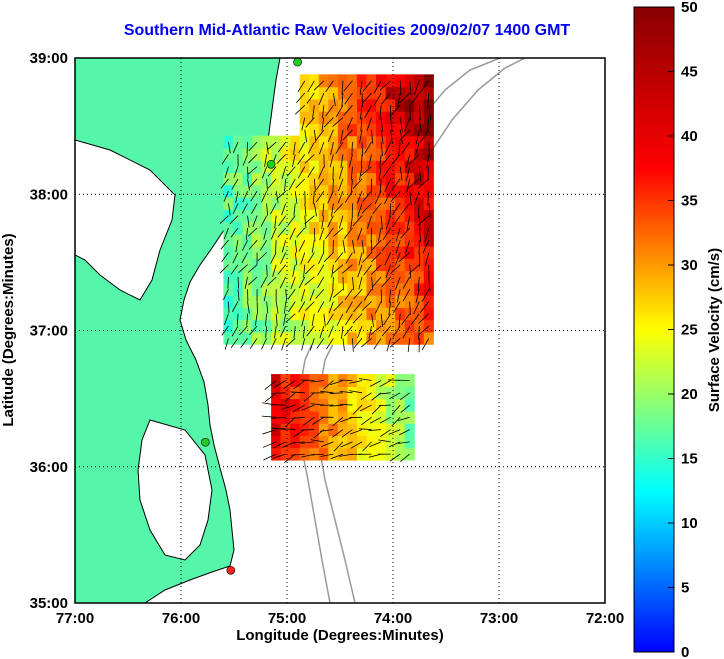  I want to click on x-tick-label: 76:00, so click(181, 618).